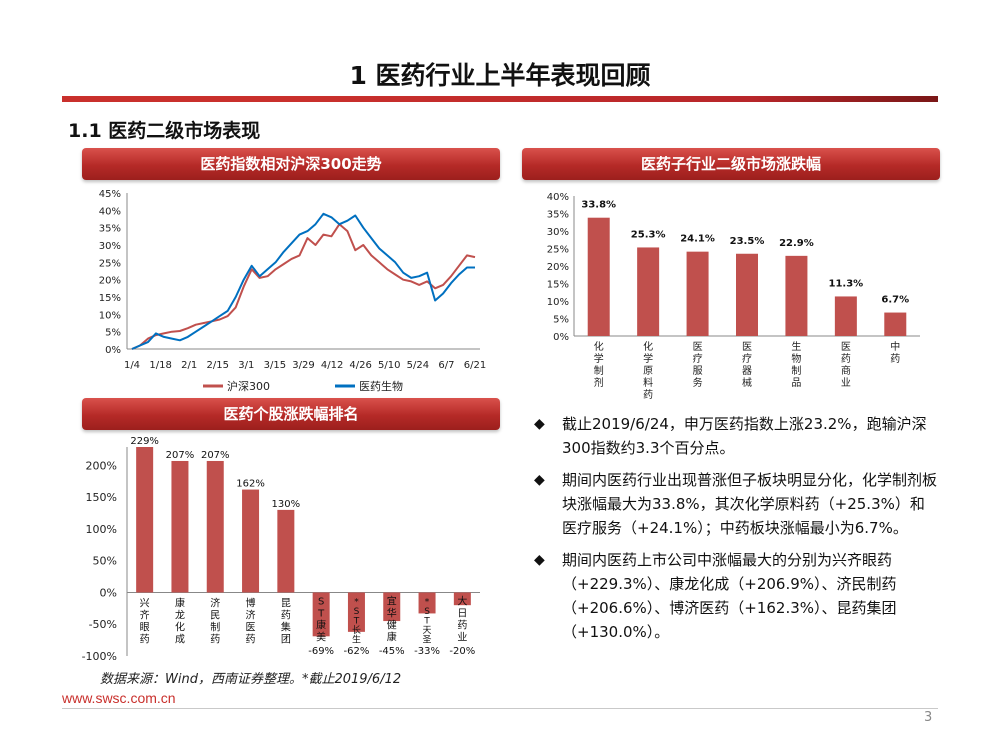 This screenshot has height=750, width=1000. What do you see at coordinates (731, 164) in the screenshot?
I see `sub-industry-chart-header: 医药子行业二级市场涨跌幅` at bounding box center [731, 164].